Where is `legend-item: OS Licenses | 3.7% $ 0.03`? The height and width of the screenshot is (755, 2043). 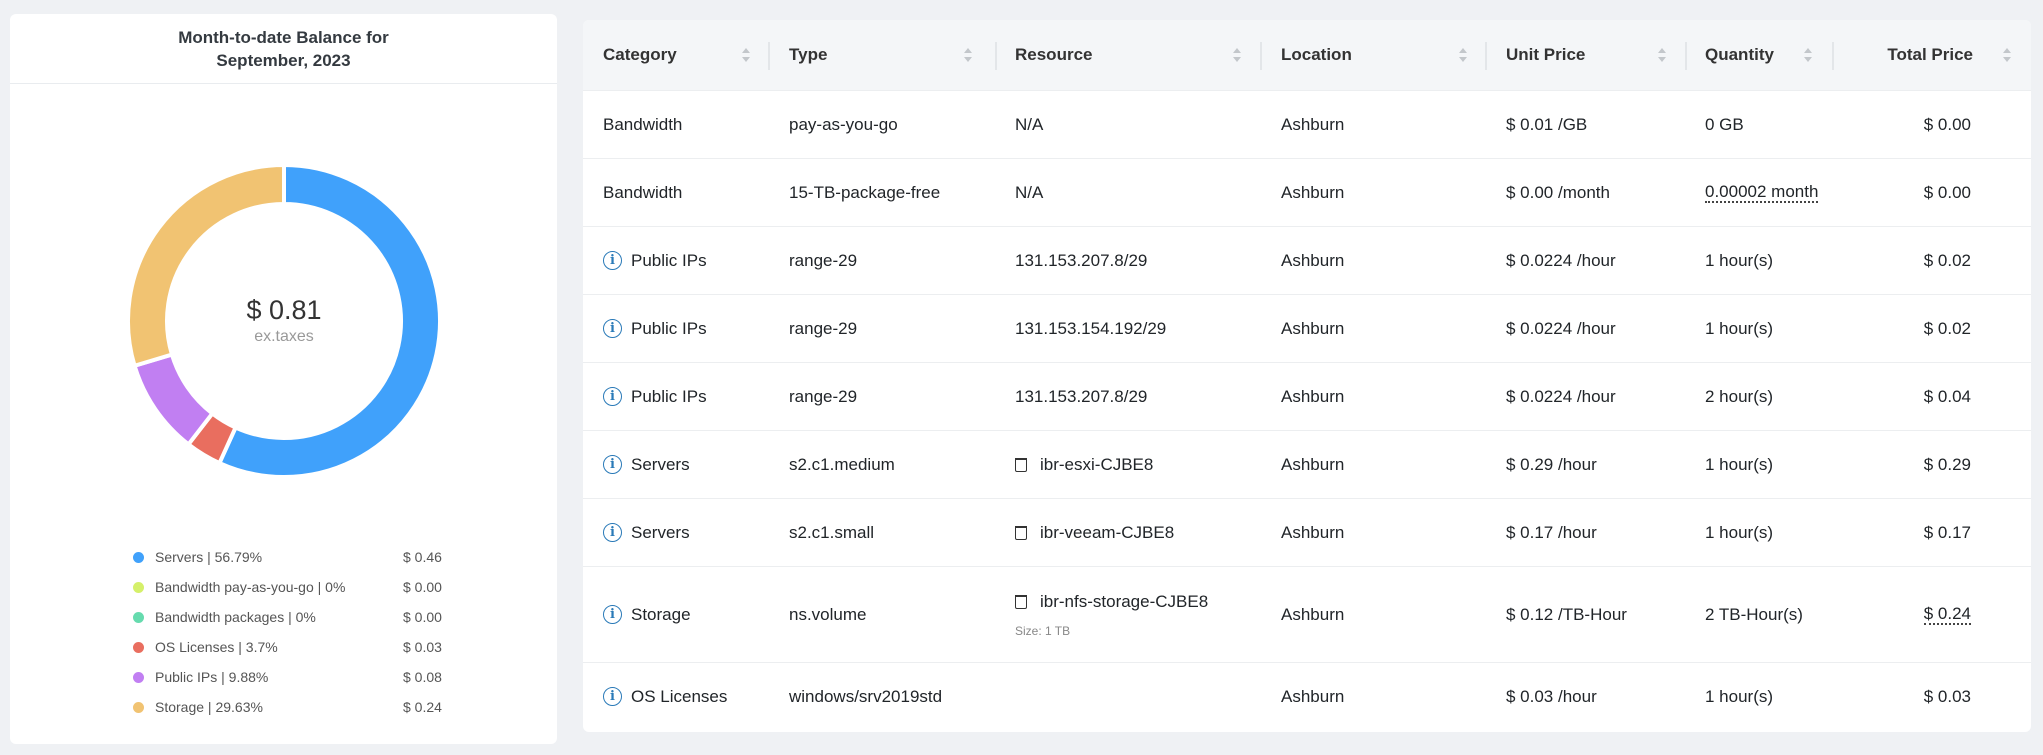
legend-item: OS Licenses | 3.7% $ 0.03 is located at coordinates (298, 647).